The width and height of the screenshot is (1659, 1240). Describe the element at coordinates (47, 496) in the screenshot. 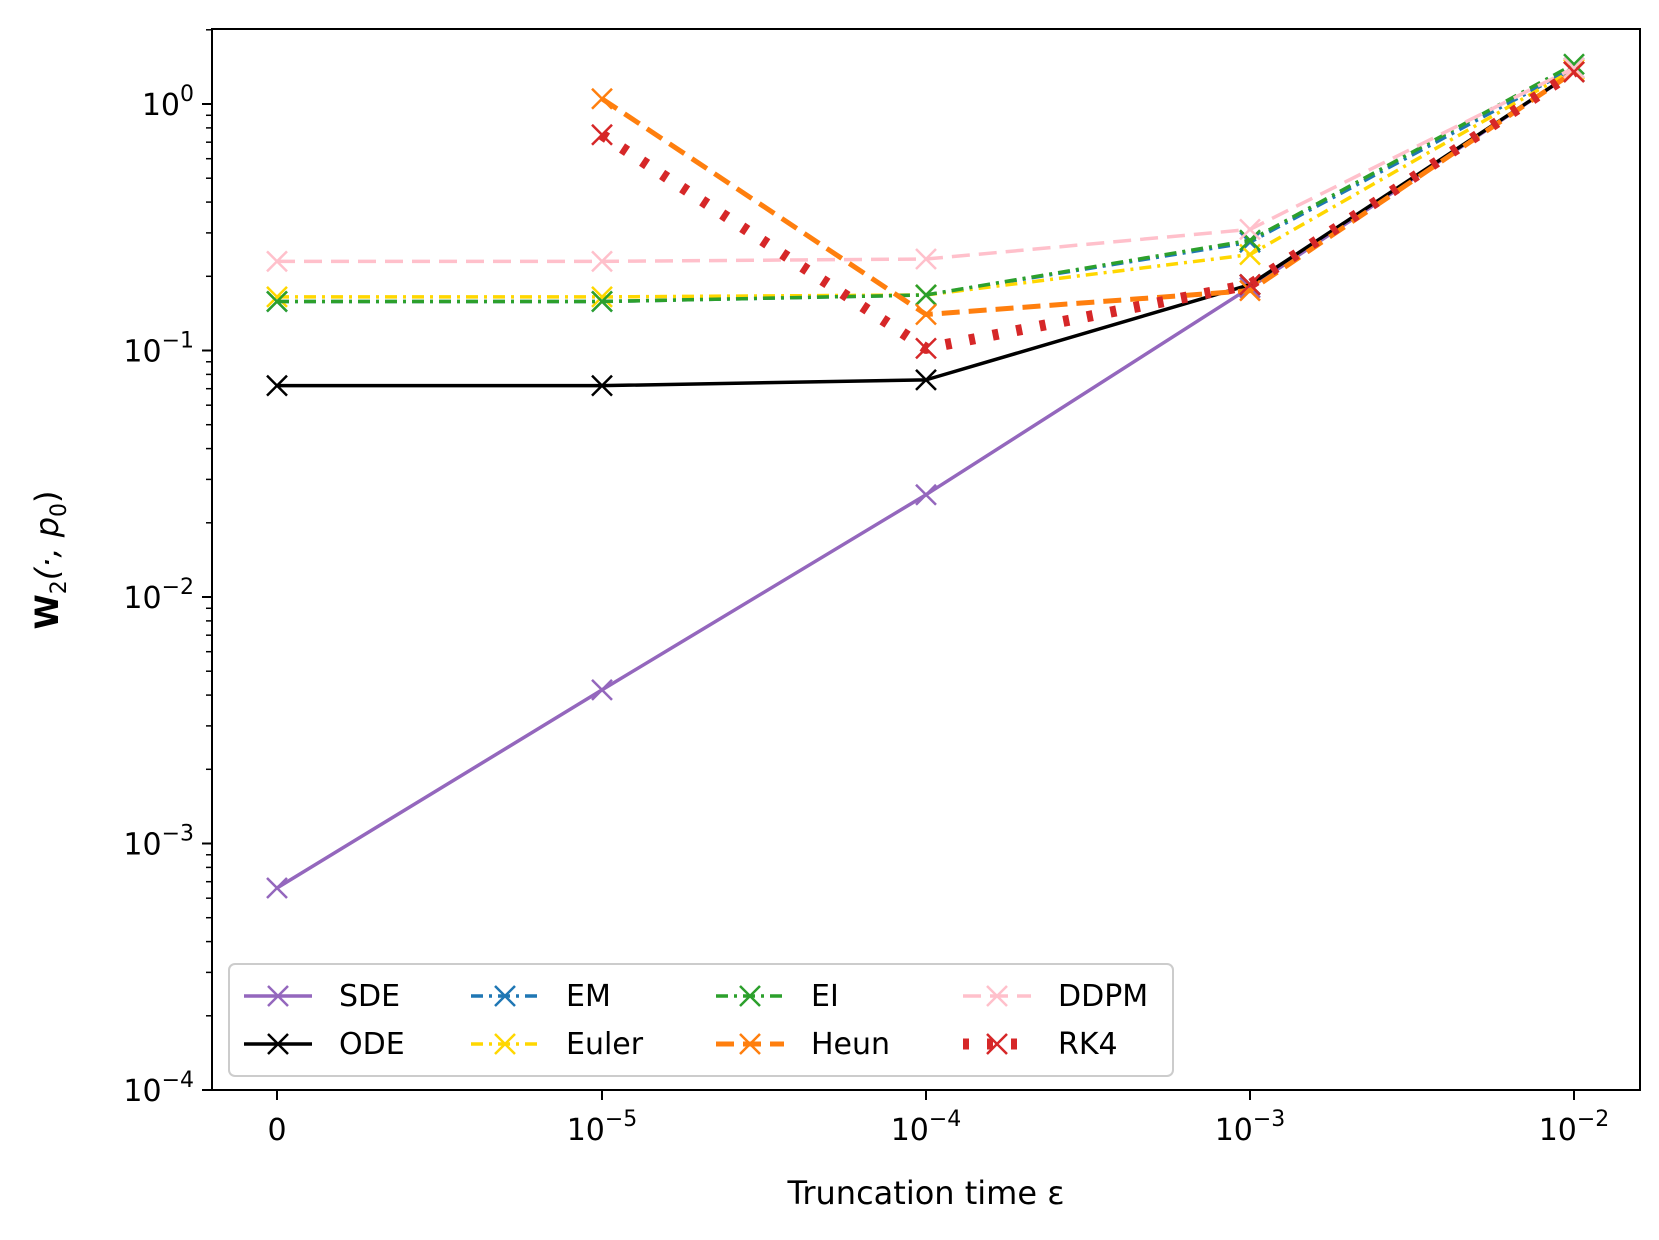

I see `y-axis-label-close: )` at that location.